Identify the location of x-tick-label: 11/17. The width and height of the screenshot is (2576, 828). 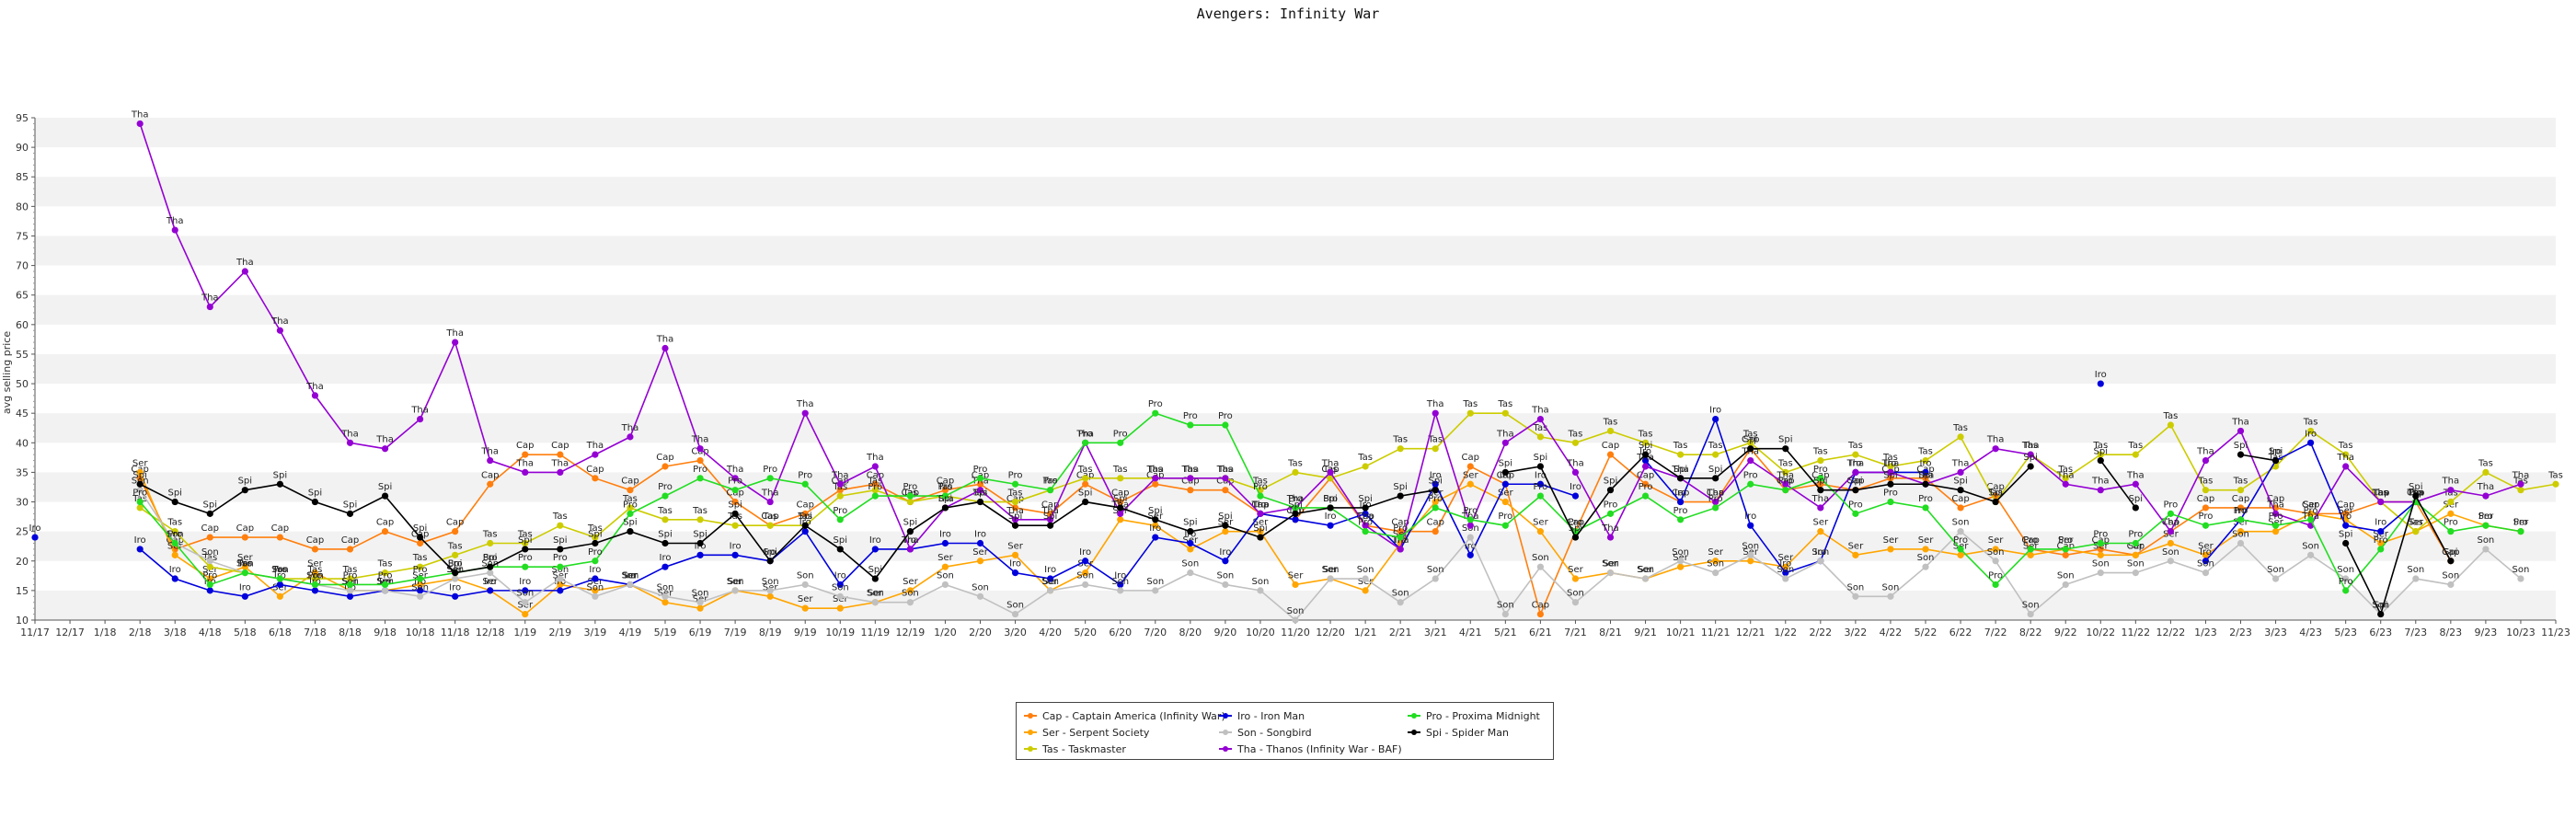
(35, 632).